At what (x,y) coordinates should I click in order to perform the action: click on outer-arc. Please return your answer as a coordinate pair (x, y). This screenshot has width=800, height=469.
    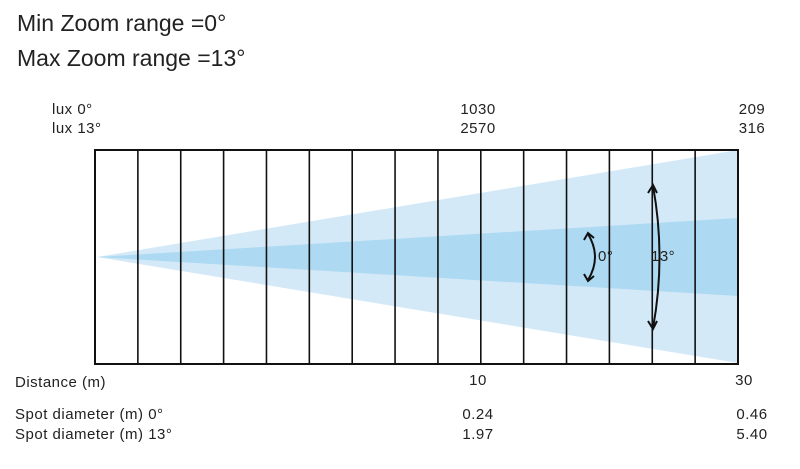
    Looking at the image, I should click on (656, 257).